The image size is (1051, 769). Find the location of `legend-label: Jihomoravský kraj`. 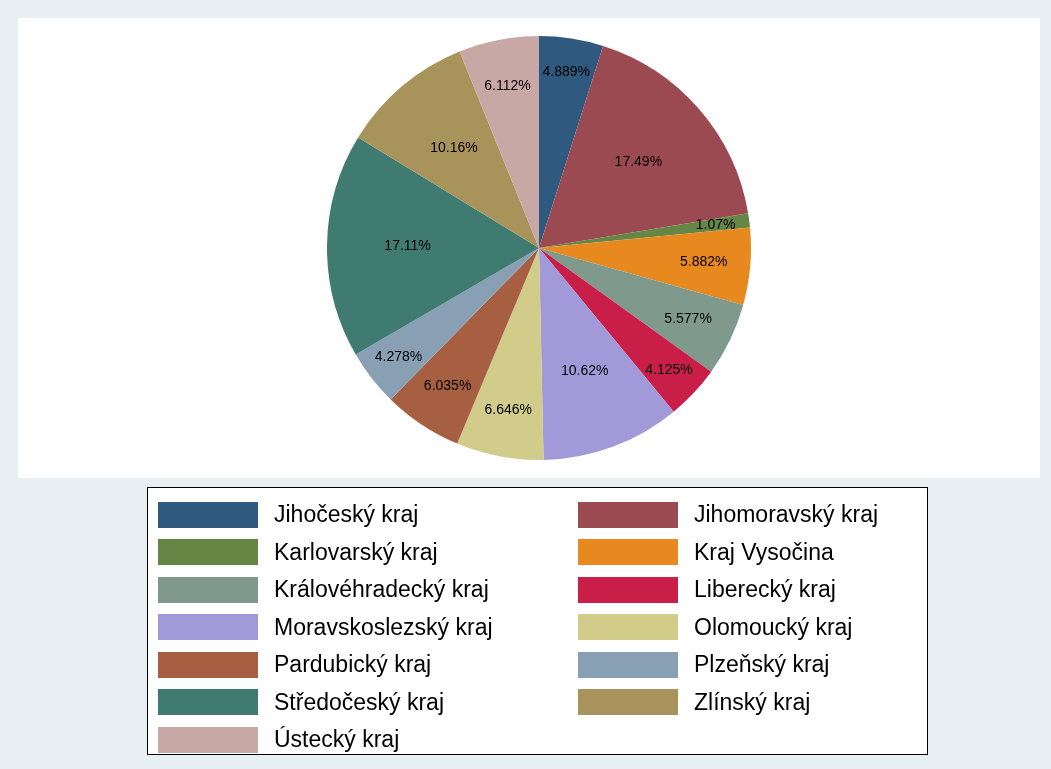

legend-label: Jihomoravský kraj is located at coordinates (786, 515).